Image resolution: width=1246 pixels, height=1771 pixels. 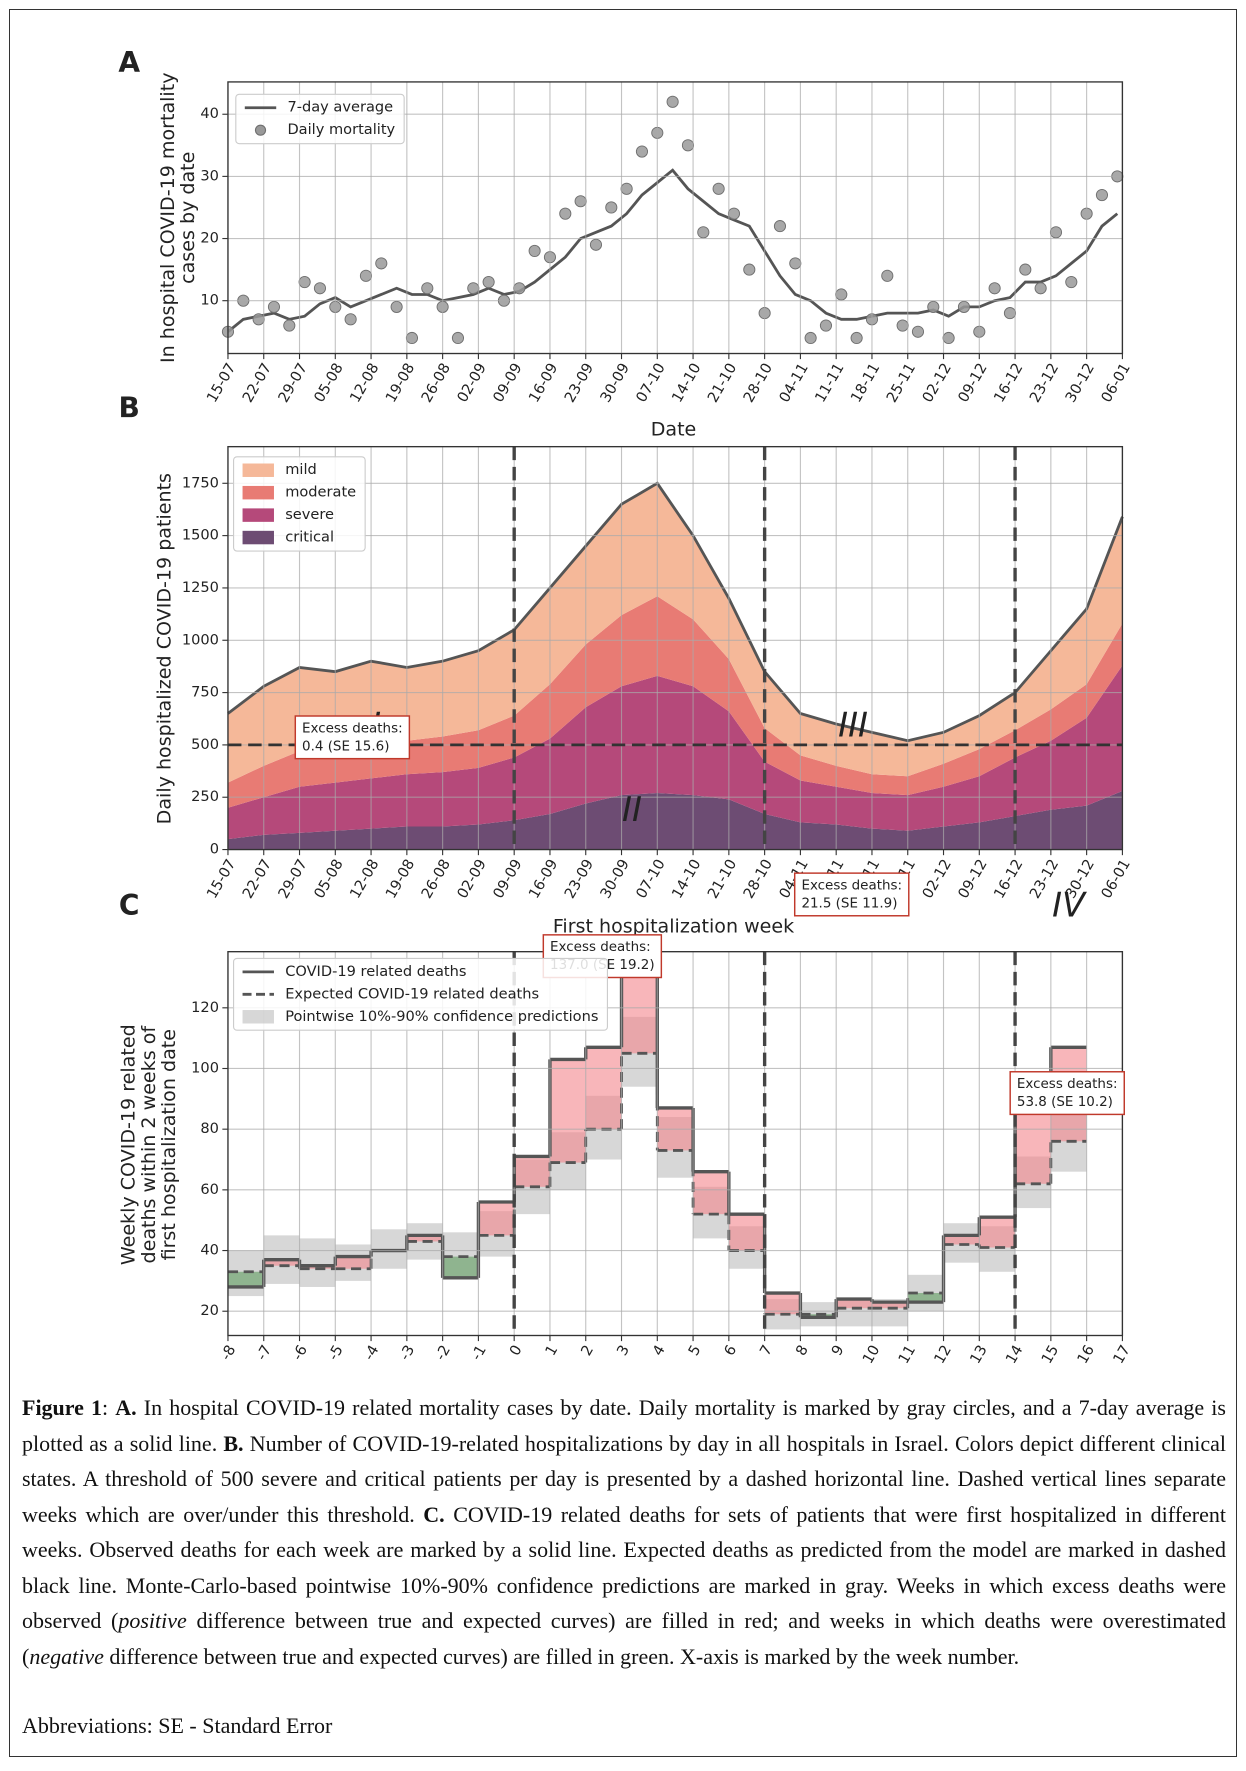 What do you see at coordinates (341, 129) in the screenshot?
I see `legend-label: Daily mortality` at bounding box center [341, 129].